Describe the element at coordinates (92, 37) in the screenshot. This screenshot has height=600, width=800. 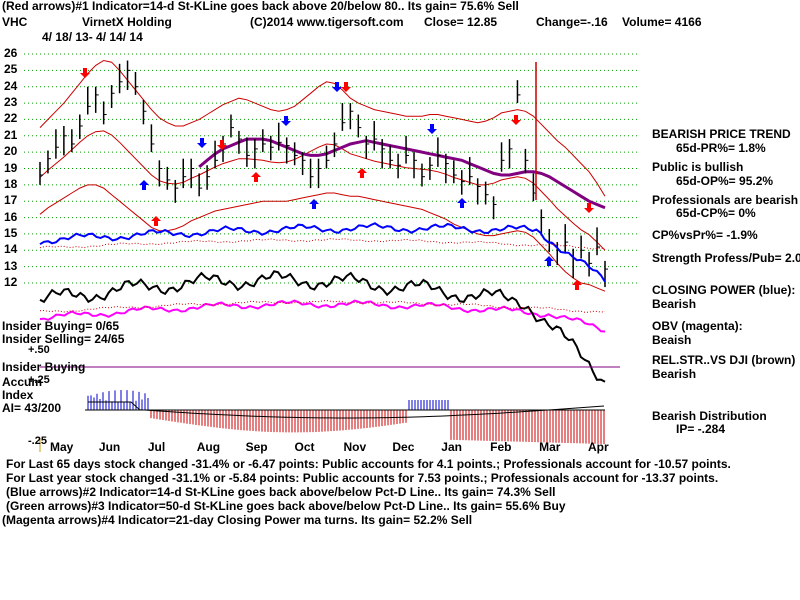
I see `date-range: 4/ 18/ 13- 4/ 14/ 14` at that location.